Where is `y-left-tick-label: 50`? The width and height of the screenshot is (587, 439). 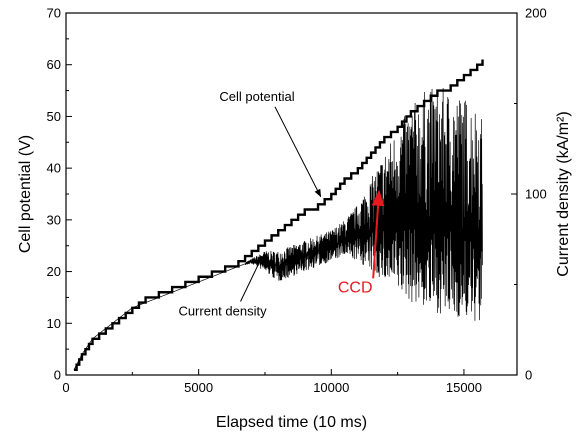 y-left-tick-label: 50 is located at coordinates (54, 116).